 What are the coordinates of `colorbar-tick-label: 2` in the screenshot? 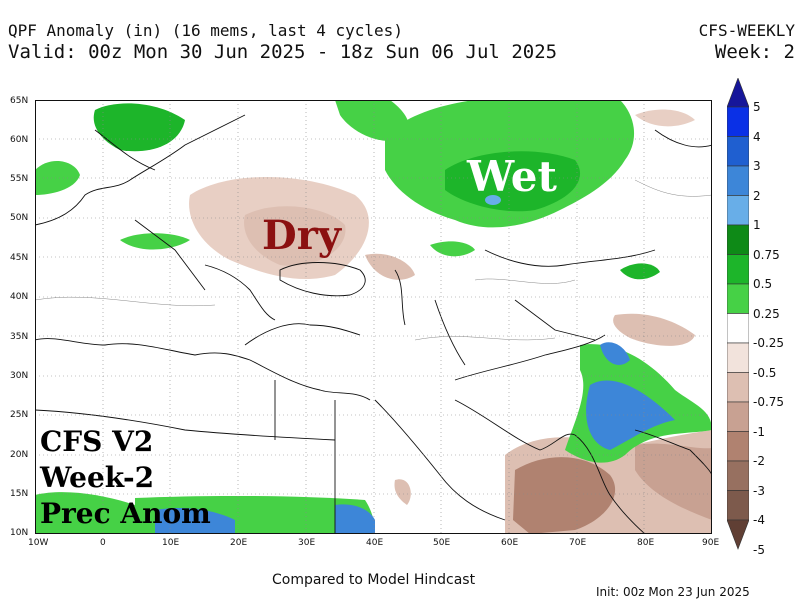 It's located at (757, 195).